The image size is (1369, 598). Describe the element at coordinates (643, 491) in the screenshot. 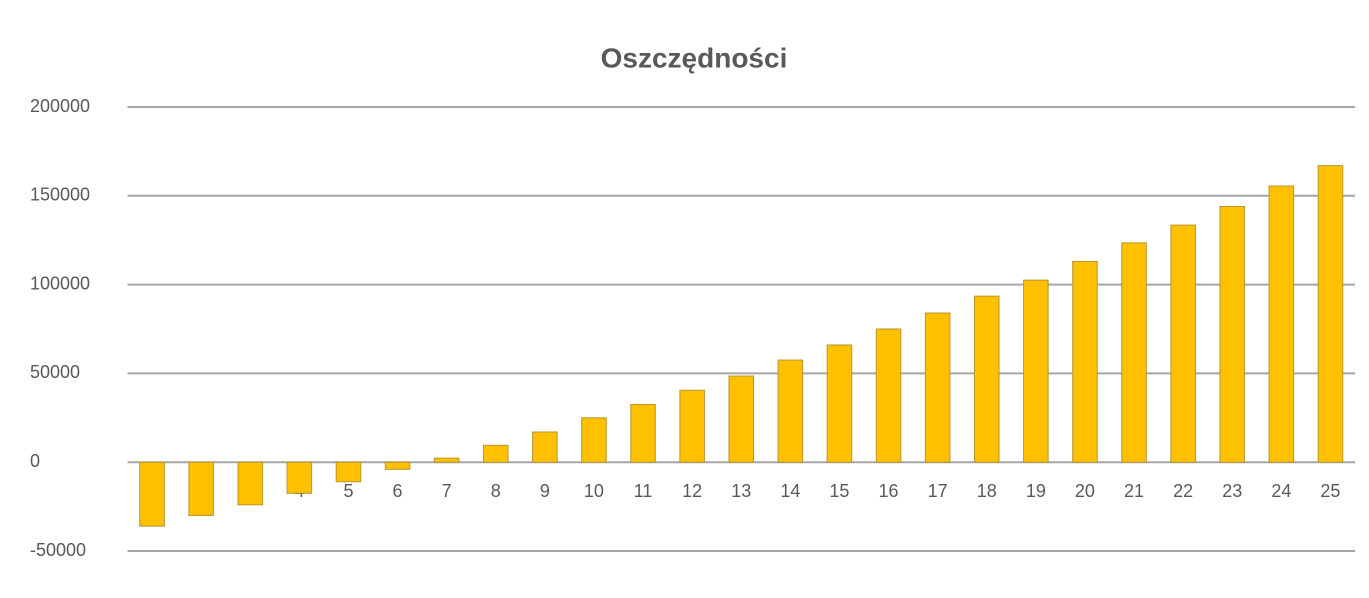

I see `x-tick-label: 11` at that location.